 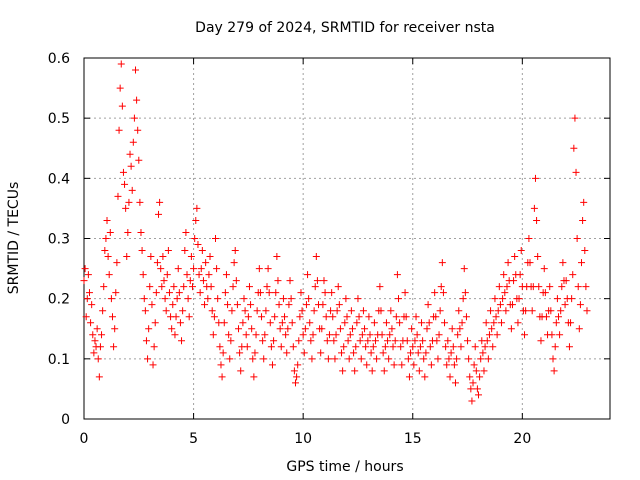 What do you see at coordinates (59, 300) in the screenshot?
I see `y-tick-label: 0.2` at bounding box center [59, 300].